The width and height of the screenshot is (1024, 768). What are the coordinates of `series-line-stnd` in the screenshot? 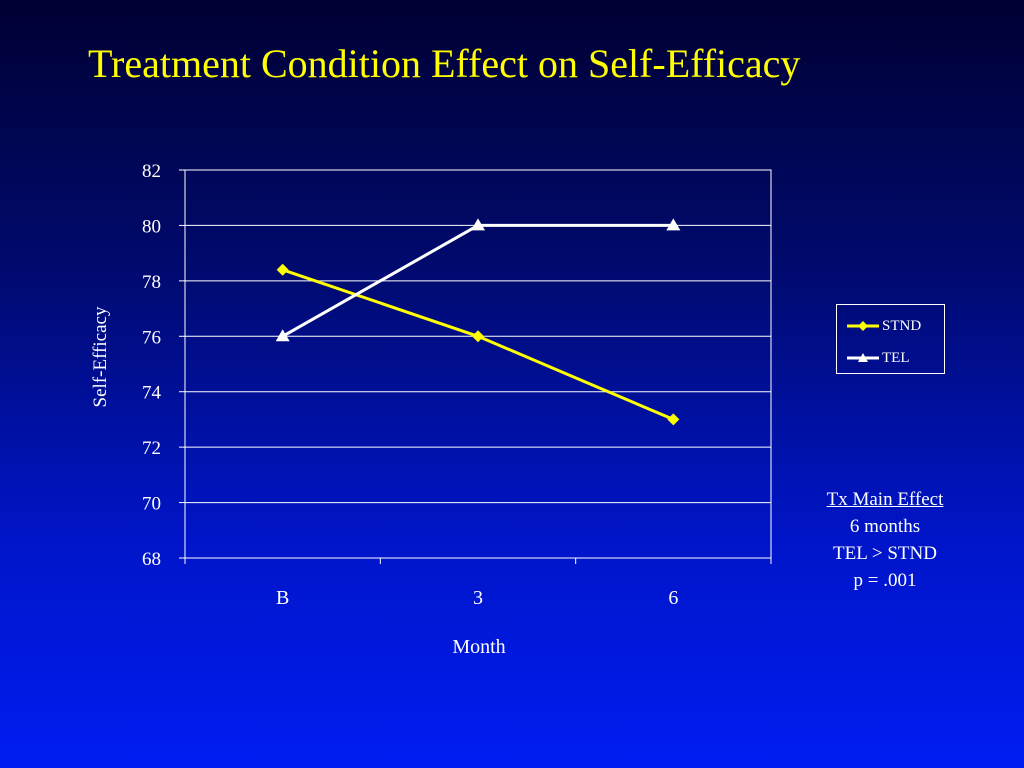 It's located at (478, 344).